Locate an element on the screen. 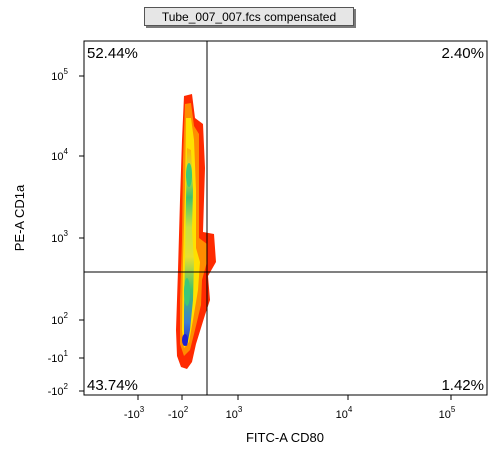 This screenshot has height=450, width=495. y-axis-ticks: 10⁵ 10⁴ 10³ 10² -101 -102 is located at coordinates (66, 232).